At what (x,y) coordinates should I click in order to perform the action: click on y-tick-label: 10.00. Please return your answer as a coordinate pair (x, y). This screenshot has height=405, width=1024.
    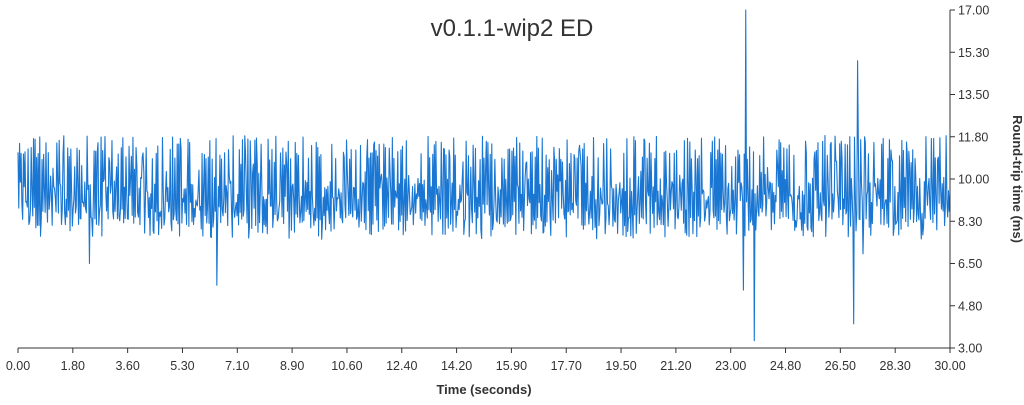
    Looking at the image, I should click on (973, 180).